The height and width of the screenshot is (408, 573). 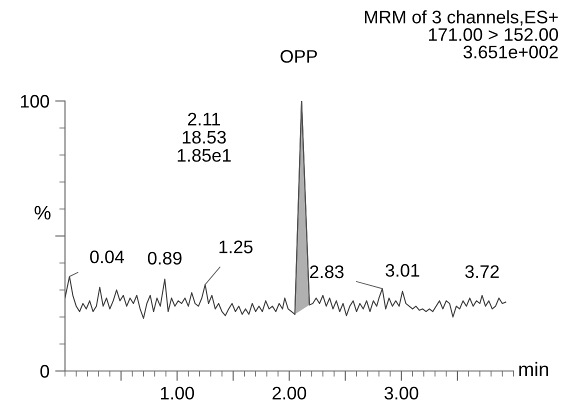 What do you see at coordinates (42, 213) in the screenshot?
I see `y-axis-title: %` at bounding box center [42, 213].